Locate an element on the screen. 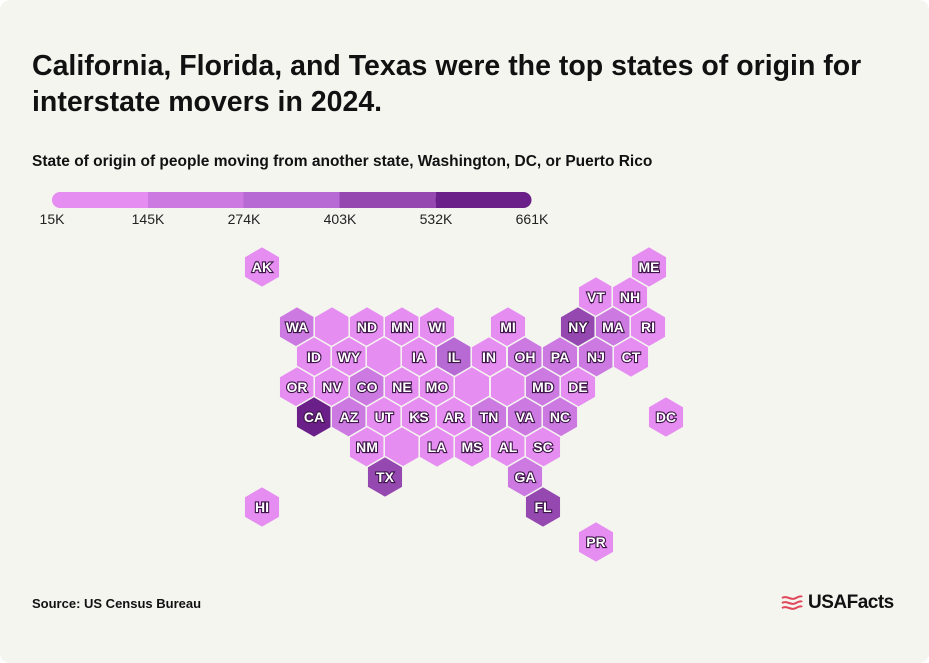 This screenshot has height=663, width=929. state-label: NH is located at coordinates (630, 297).